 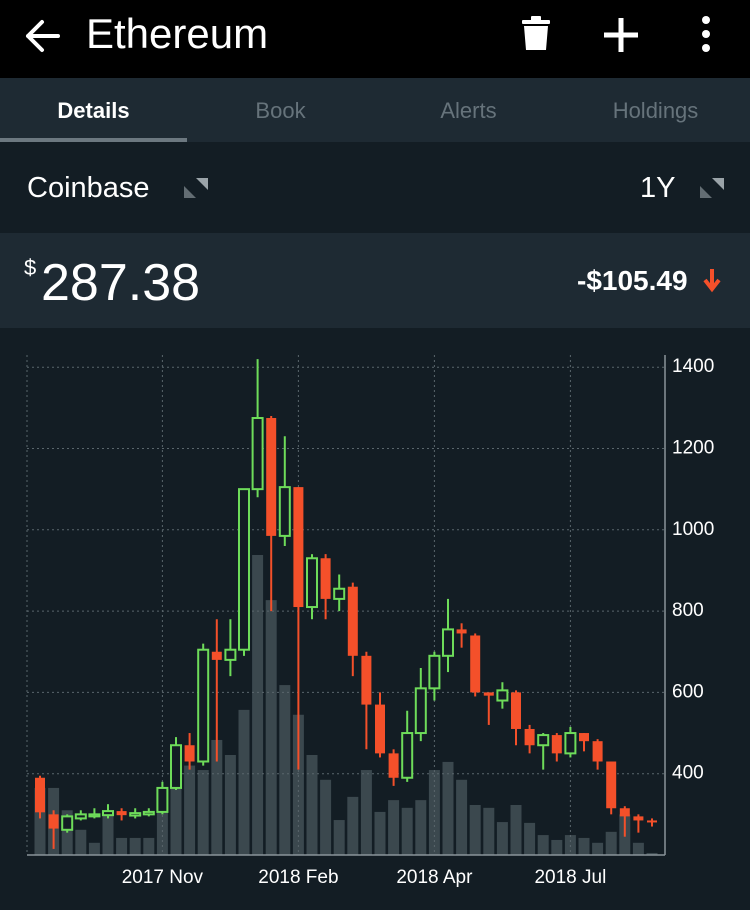 I want to click on down-arrow, so click(x=712, y=281).